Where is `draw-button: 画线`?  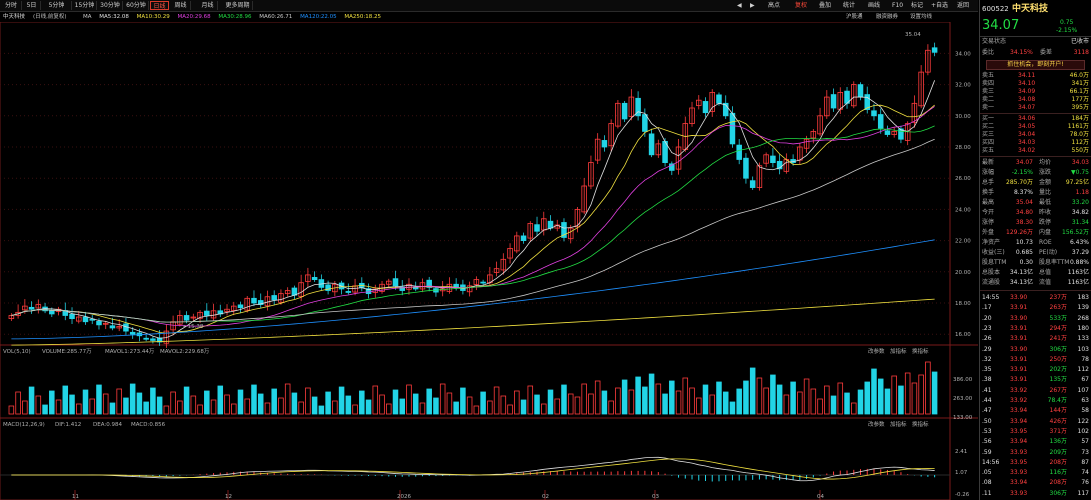
draw-button: 画线 is located at coordinates (874, 5).